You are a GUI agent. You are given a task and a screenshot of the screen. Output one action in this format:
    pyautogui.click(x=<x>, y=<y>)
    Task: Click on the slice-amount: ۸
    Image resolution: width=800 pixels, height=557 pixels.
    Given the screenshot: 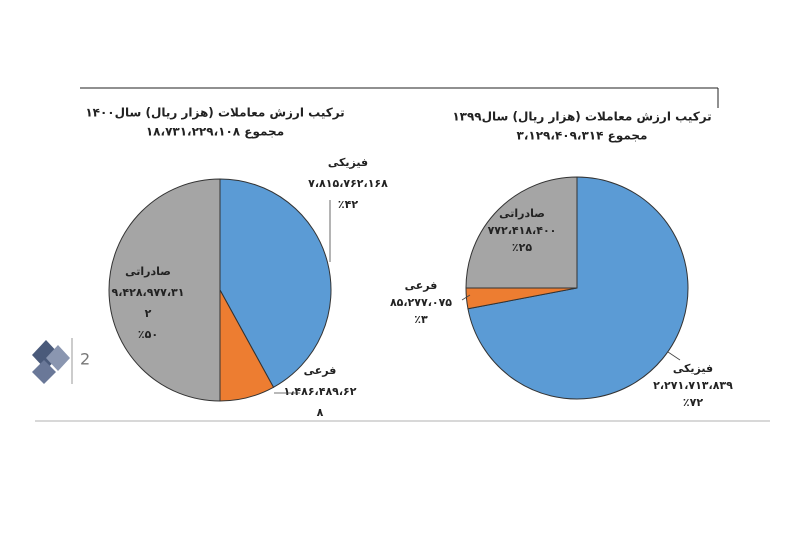 What is the action you would take?
    pyautogui.click(x=320, y=412)
    